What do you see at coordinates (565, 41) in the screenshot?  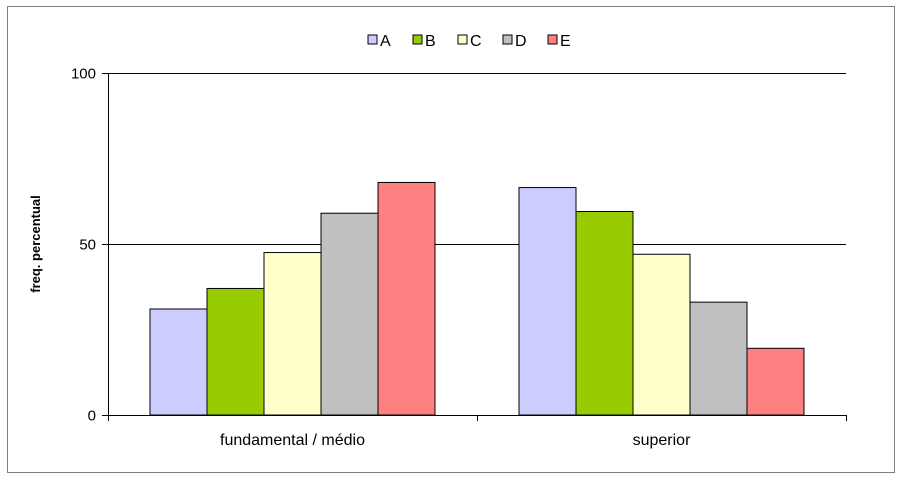 I see `legend-label-e: E` at bounding box center [565, 41].